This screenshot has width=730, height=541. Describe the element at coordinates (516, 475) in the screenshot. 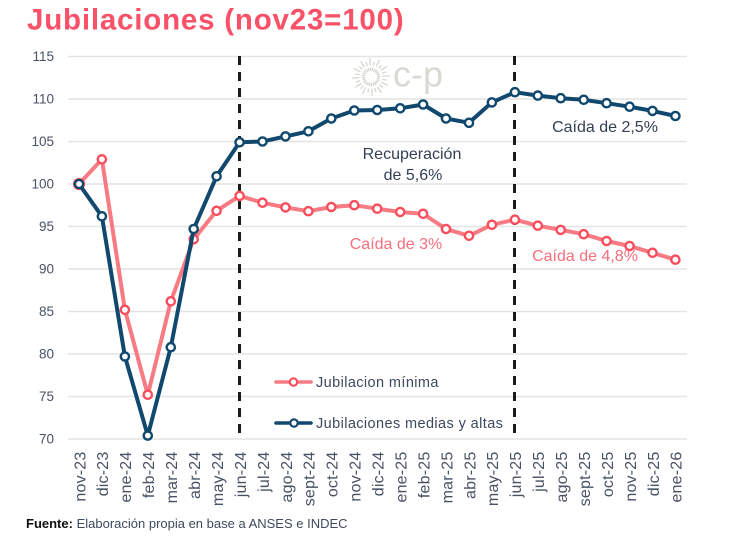

I see `svg-text: jun-25` at that location.